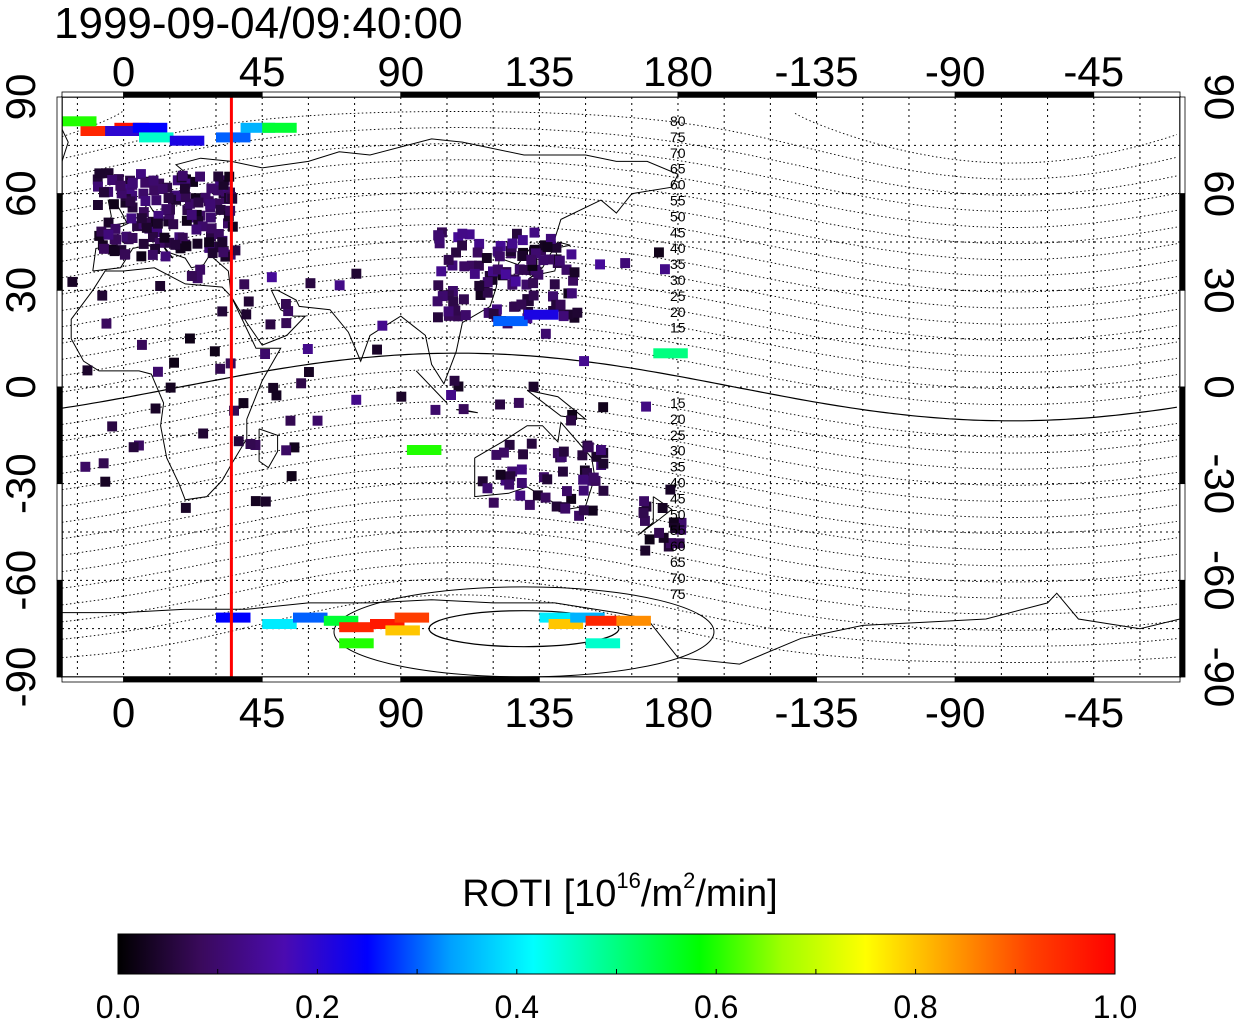 Image resolution: width=1240 pixels, height=1024 pixels. Describe the element at coordinates (662, 894) in the screenshot. I see `colorbar-title-mid: /m` at that location.